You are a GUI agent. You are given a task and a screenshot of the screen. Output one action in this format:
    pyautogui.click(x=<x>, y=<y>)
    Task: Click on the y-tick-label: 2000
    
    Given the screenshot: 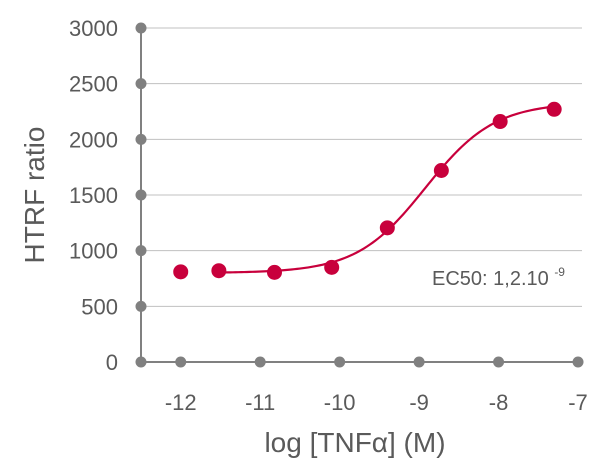 What is the action you would take?
    pyautogui.click(x=93, y=139)
    